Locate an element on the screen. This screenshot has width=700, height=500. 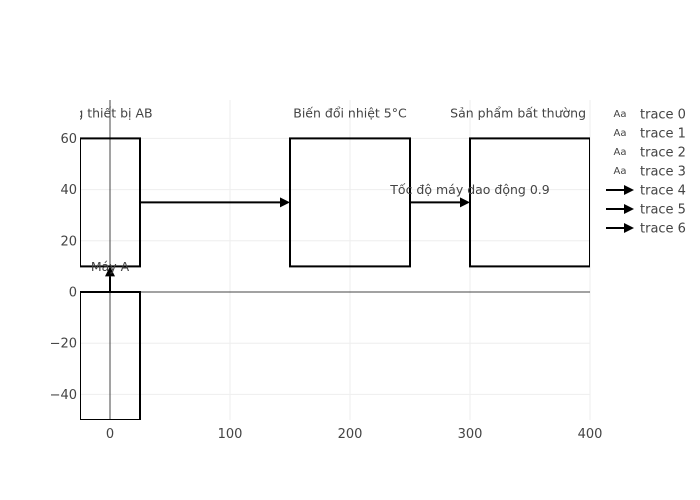
y-tick-label: −40 is located at coordinates (63, 395).